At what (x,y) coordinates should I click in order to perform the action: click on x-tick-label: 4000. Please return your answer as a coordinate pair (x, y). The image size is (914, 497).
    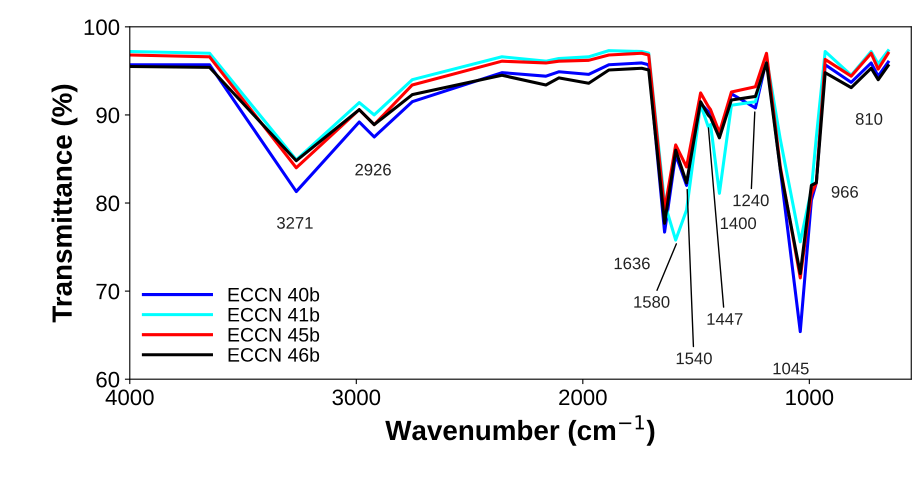
    Looking at the image, I should click on (130, 398).